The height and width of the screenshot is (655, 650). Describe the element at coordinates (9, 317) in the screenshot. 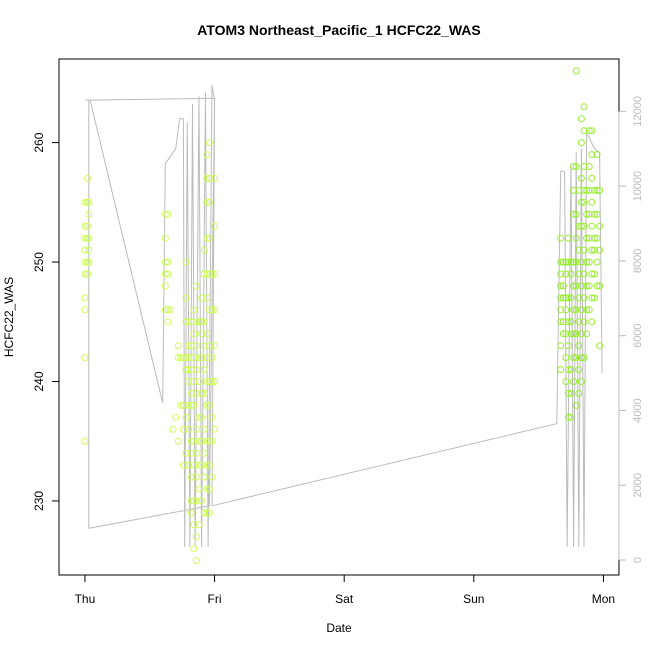

I see `y-axis-label: HCFC22_WAS` at that location.